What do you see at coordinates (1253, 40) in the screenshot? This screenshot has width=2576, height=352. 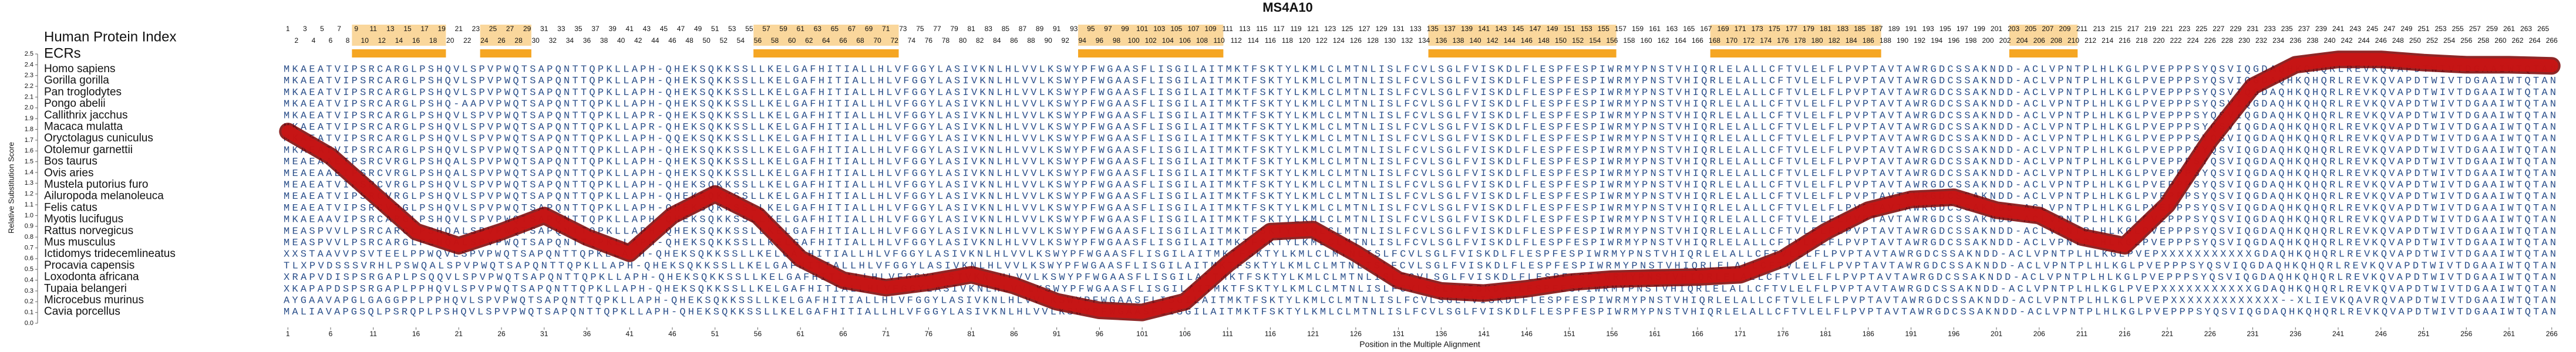 I see `index-number: 114` at bounding box center [1253, 40].